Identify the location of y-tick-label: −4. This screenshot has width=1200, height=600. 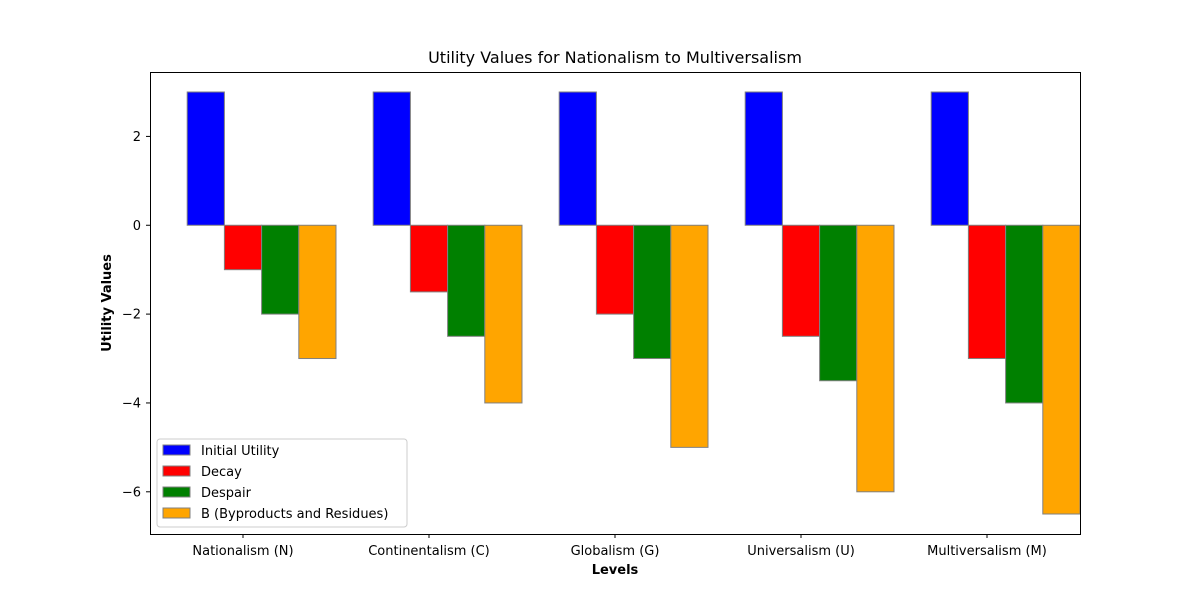
(131, 403).